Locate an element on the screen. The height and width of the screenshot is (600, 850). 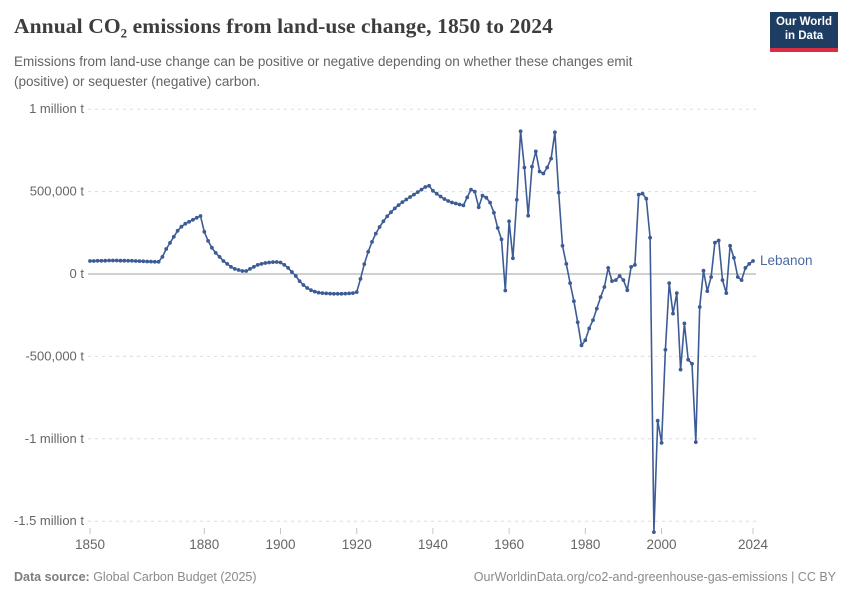
owid-logo: Our World in Data is located at coordinates (804, 32).